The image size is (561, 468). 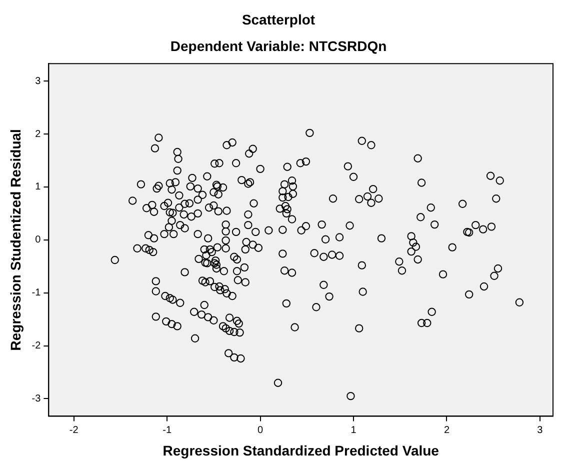 What do you see at coordinates (301, 450) in the screenshot?
I see `x-axis-title: Regression Standardized Predicted Value` at bounding box center [301, 450].